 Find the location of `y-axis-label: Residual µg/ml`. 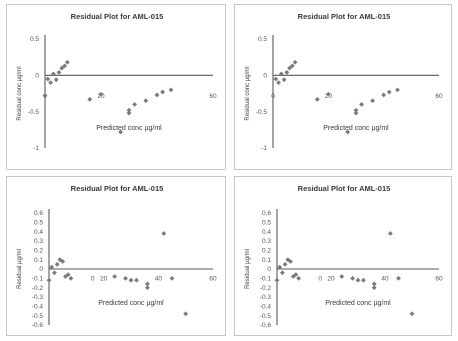

y-axis-label: Residual µg/ml is located at coordinates (20, 269).